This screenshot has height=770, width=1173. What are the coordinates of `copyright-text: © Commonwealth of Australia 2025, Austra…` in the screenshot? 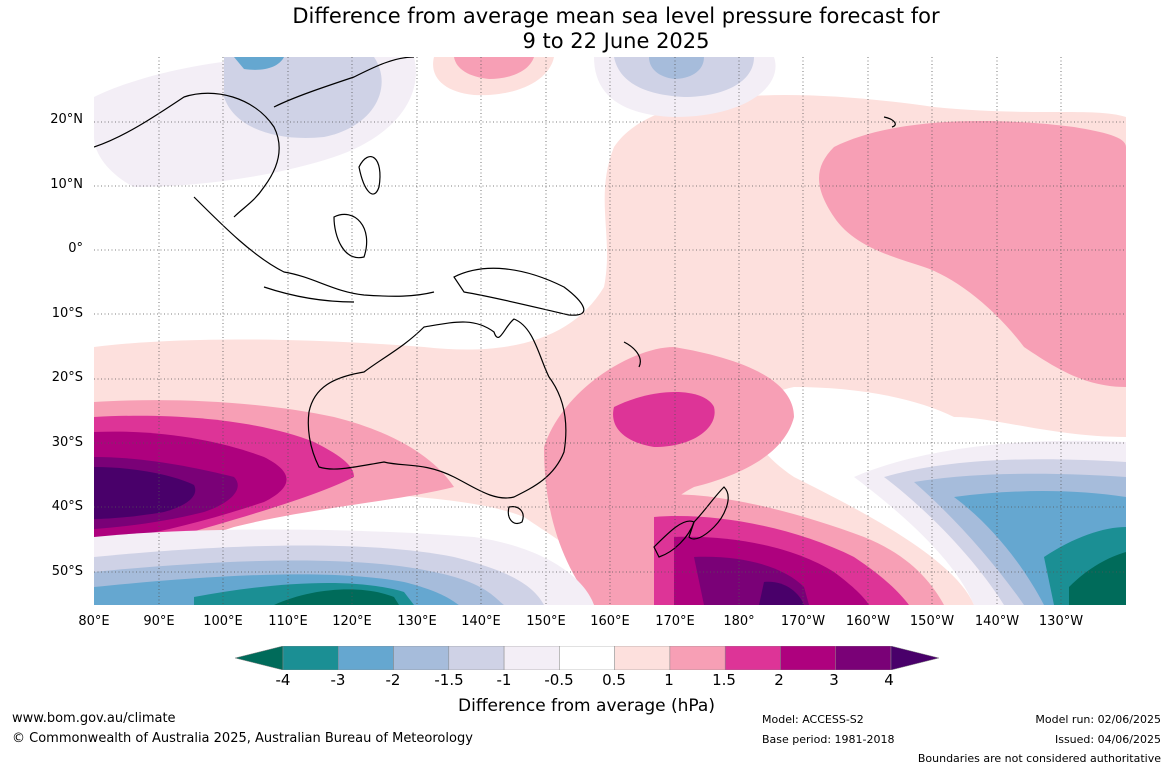 It's located at (242, 738).